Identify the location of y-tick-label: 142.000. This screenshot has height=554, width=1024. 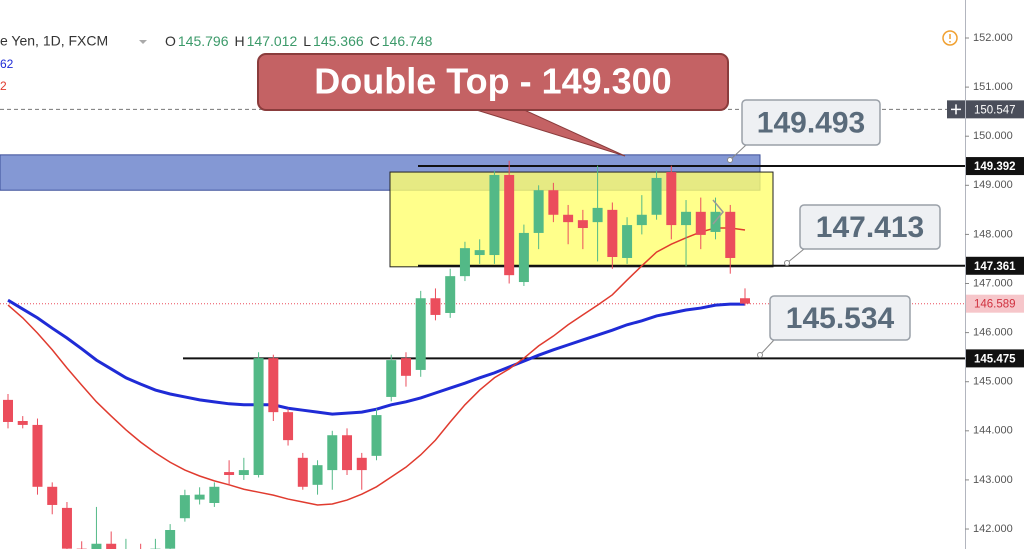
(993, 529).